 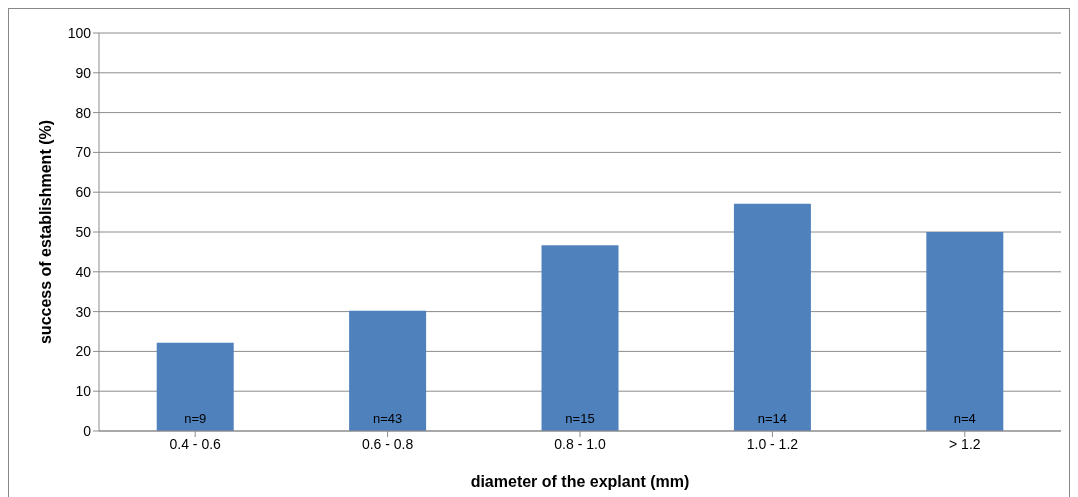 What do you see at coordinates (83, 192) in the screenshot?
I see `y-tick-label: 60` at bounding box center [83, 192].